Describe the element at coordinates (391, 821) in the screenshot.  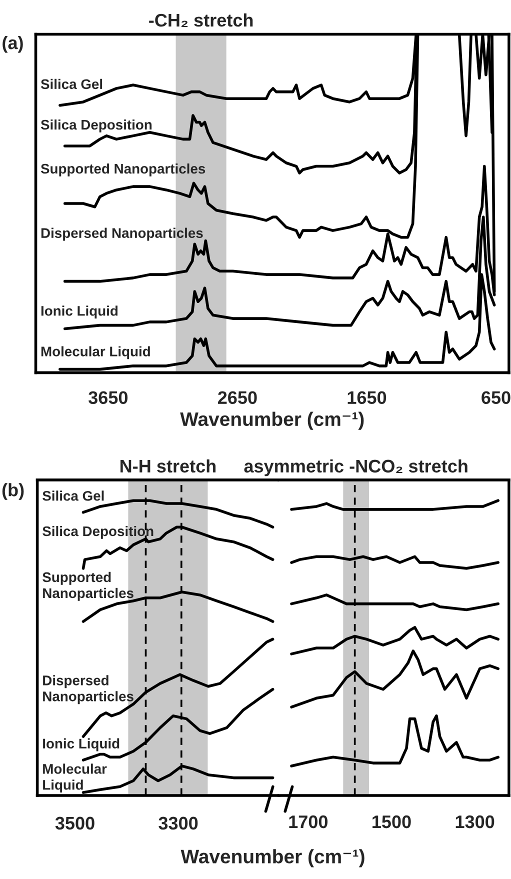
I see `x-tick-label: 1500` at that location.